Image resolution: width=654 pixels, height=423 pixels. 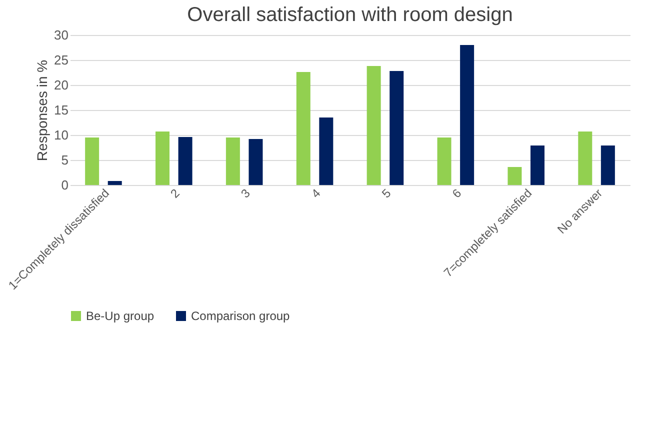 What do you see at coordinates (175, 193) in the screenshot?
I see `x-tick-label: 2` at bounding box center [175, 193].